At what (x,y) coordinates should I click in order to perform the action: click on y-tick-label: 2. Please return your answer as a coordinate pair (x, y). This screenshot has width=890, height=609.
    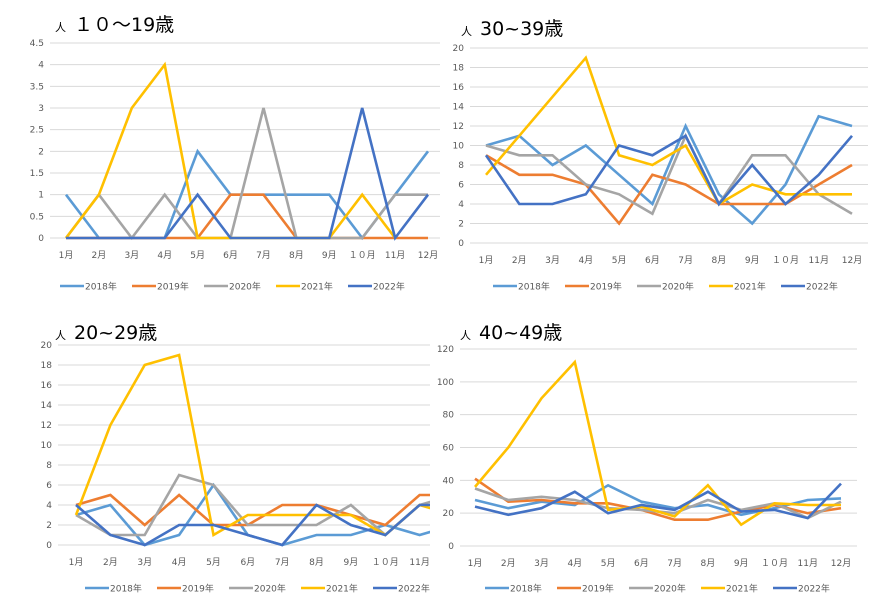
    Looking at the image, I should click on (41, 152).